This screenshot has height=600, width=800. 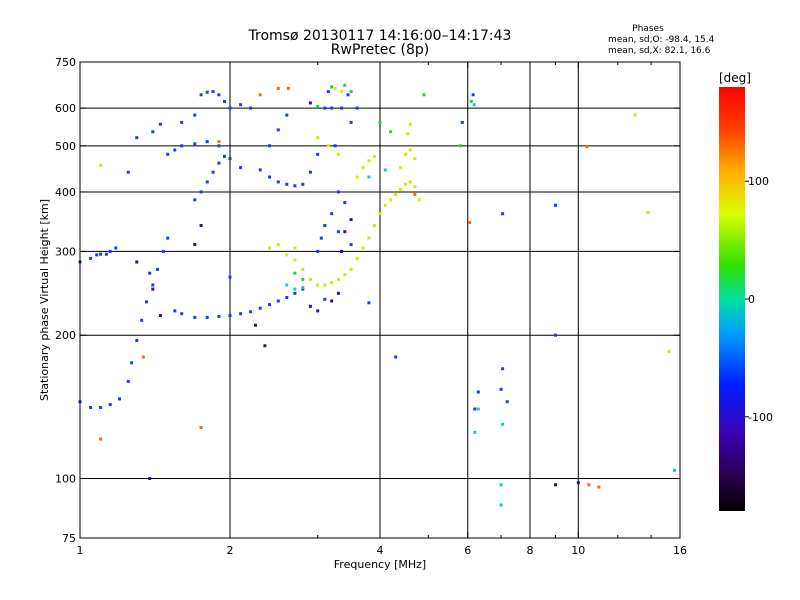 I want to click on colorbar-title: [deg], so click(x=735, y=78).